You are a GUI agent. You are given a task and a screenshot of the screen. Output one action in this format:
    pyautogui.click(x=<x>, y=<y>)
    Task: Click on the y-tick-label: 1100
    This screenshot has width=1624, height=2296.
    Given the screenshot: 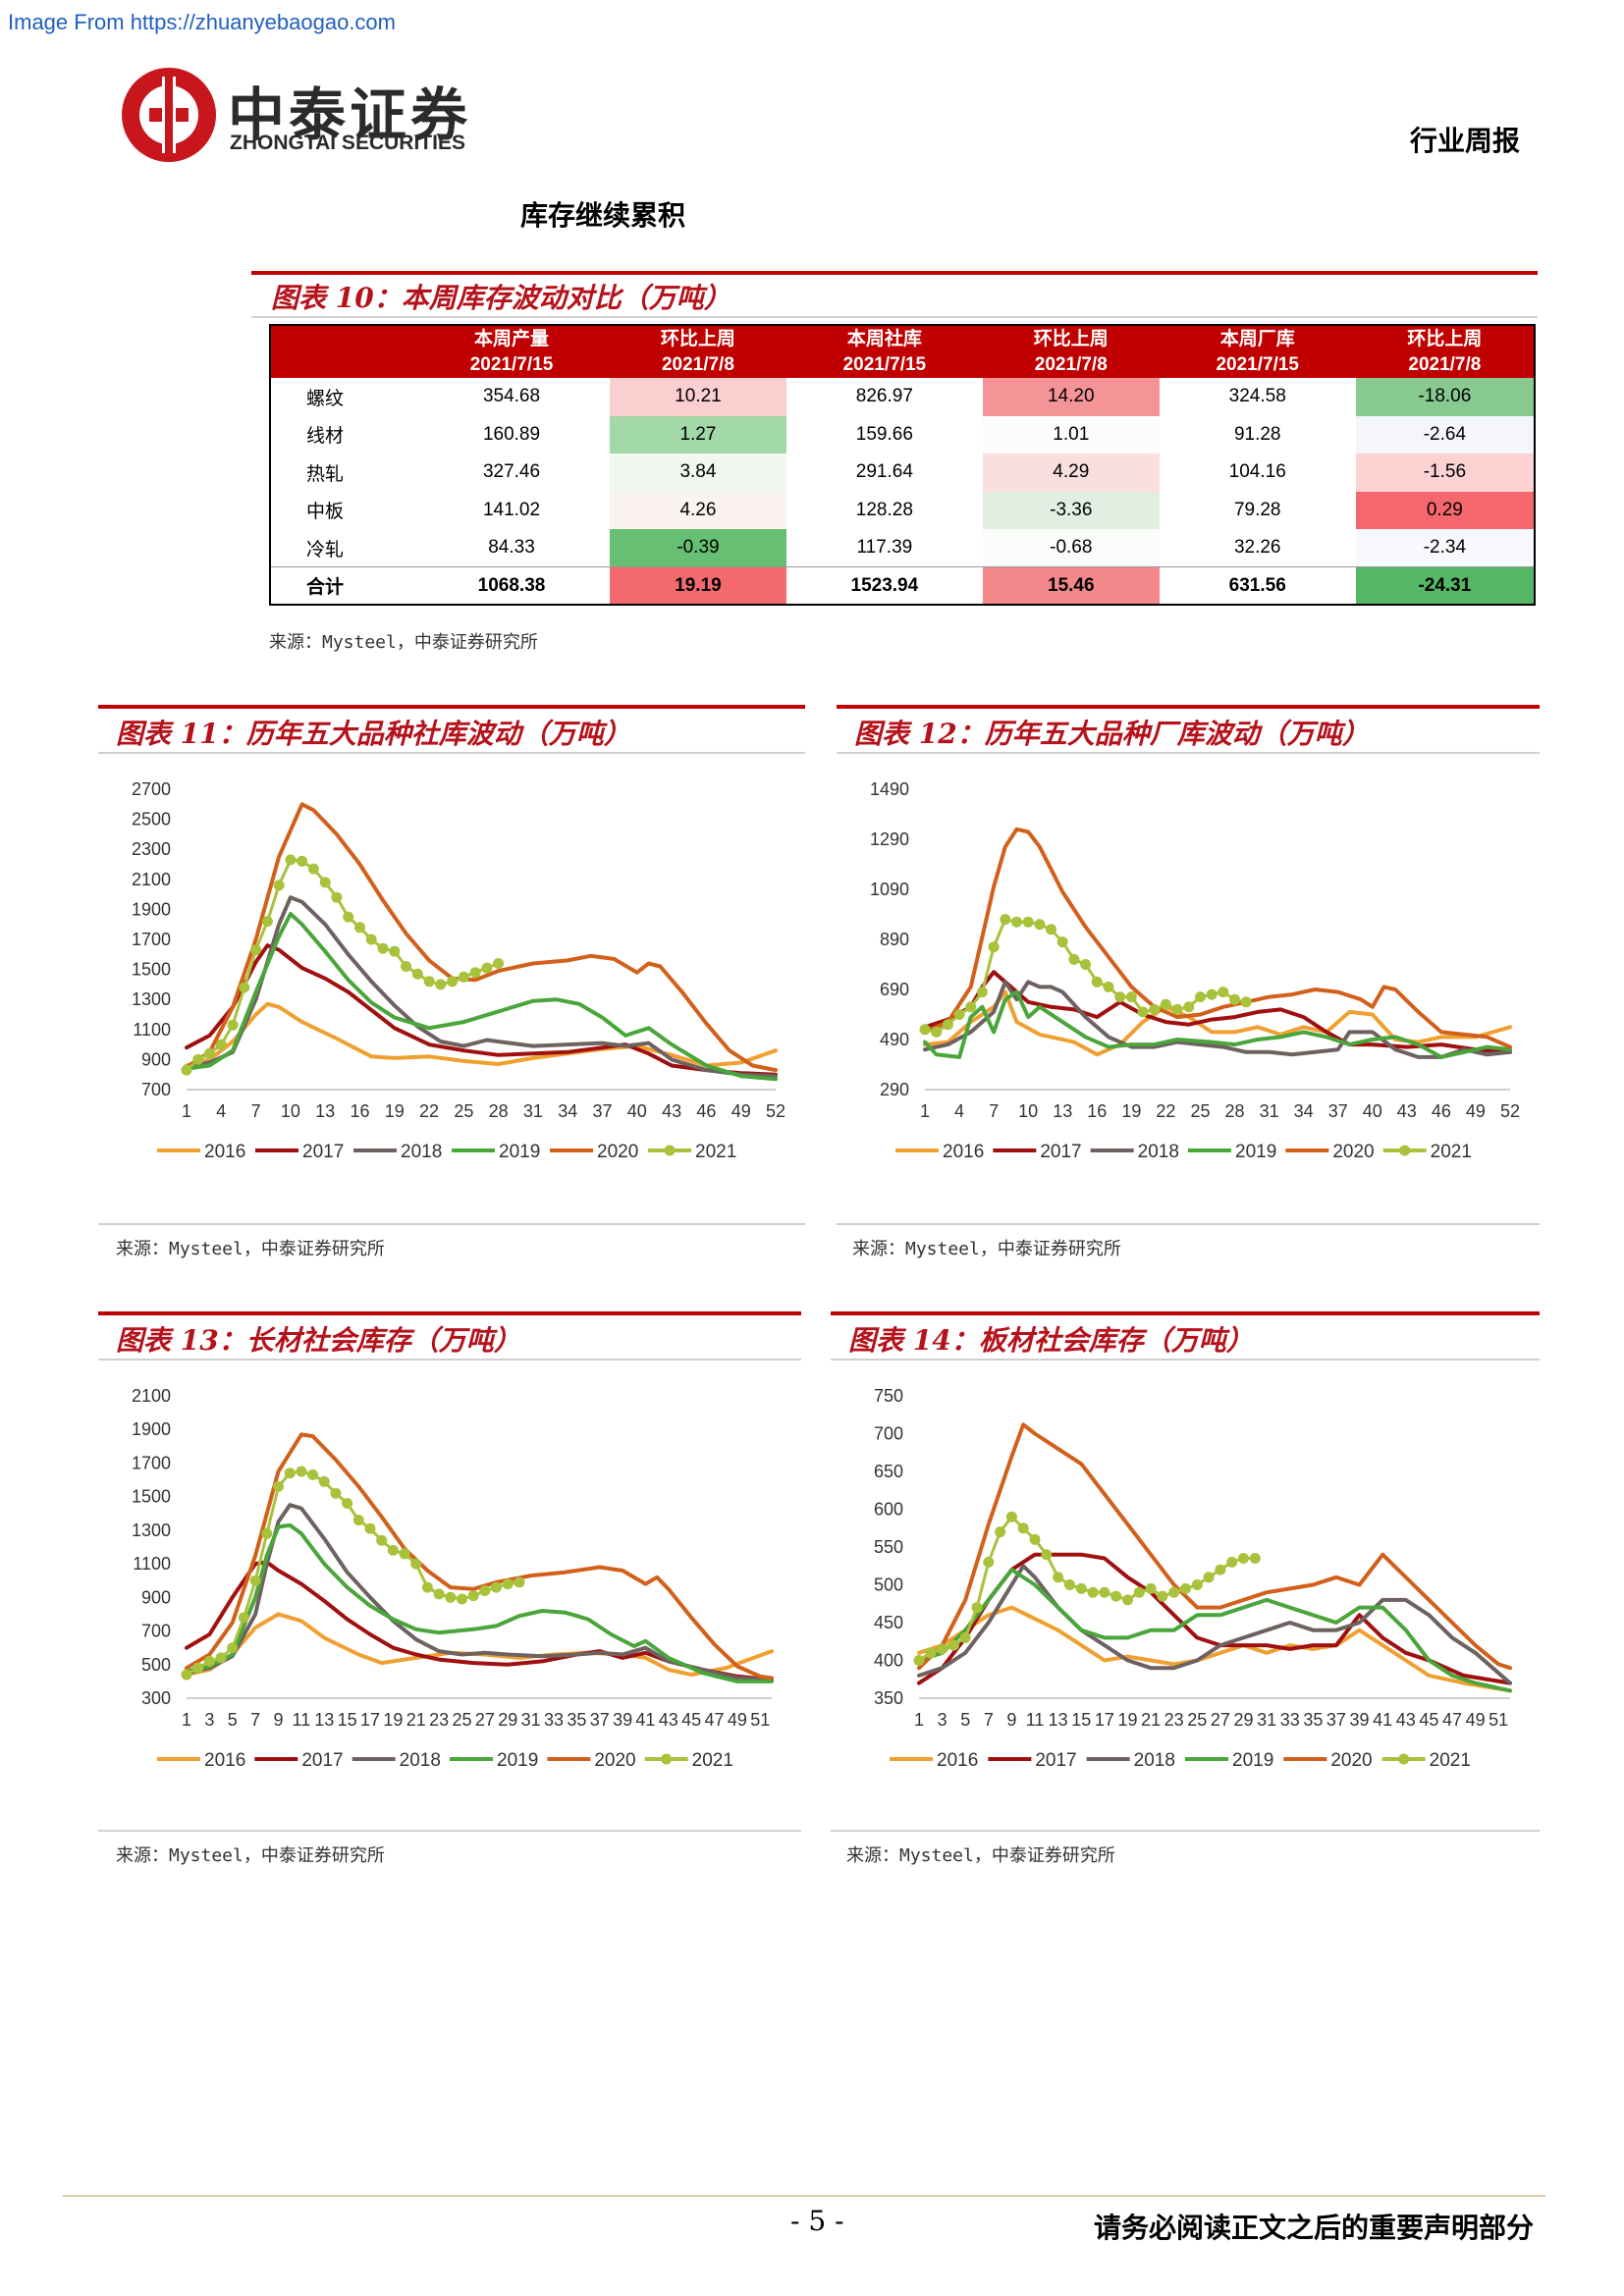 What is the action you would take?
    pyautogui.click(x=152, y=1030)
    